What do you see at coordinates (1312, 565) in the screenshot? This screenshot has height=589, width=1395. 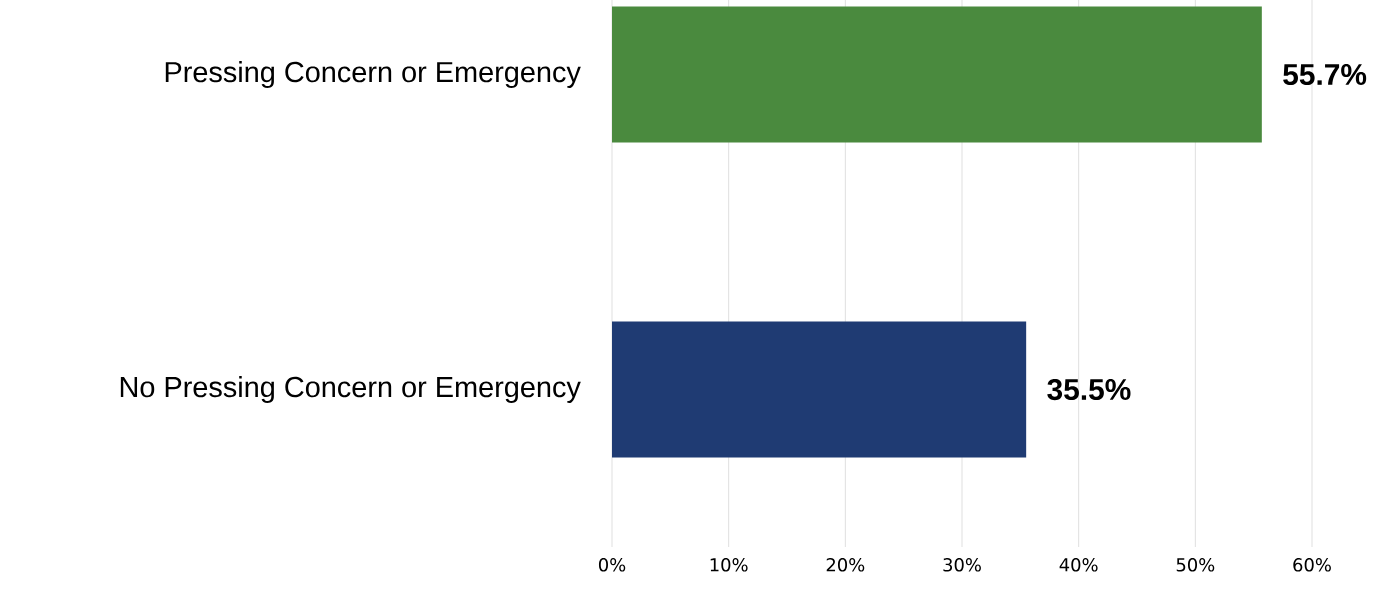 I see `x-tick-label: 60%` at bounding box center [1312, 565].